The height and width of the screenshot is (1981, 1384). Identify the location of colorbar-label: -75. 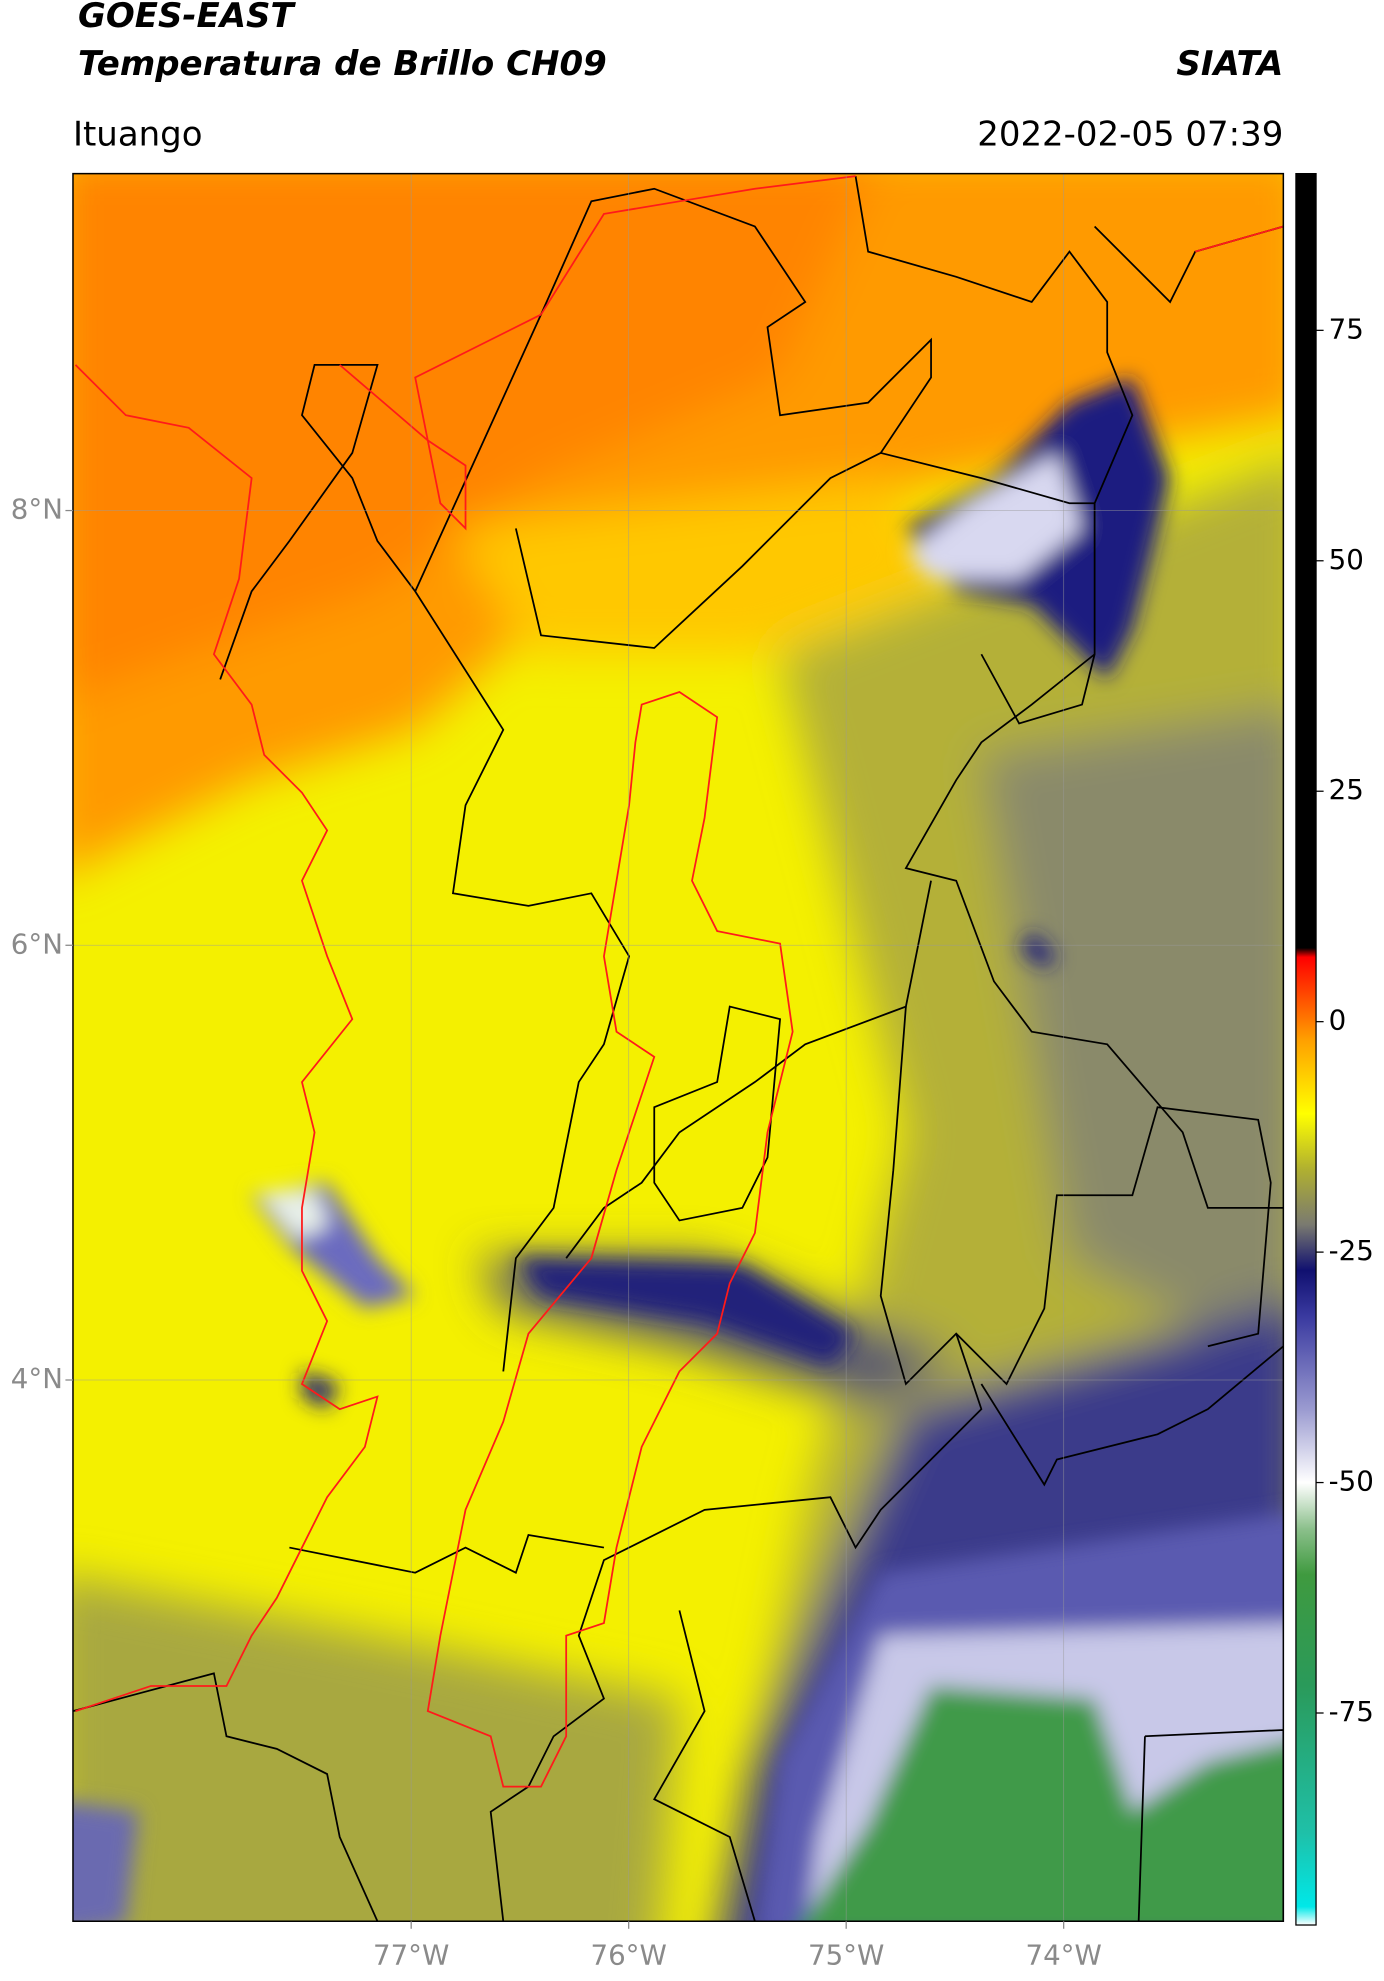
(1351, 1711).